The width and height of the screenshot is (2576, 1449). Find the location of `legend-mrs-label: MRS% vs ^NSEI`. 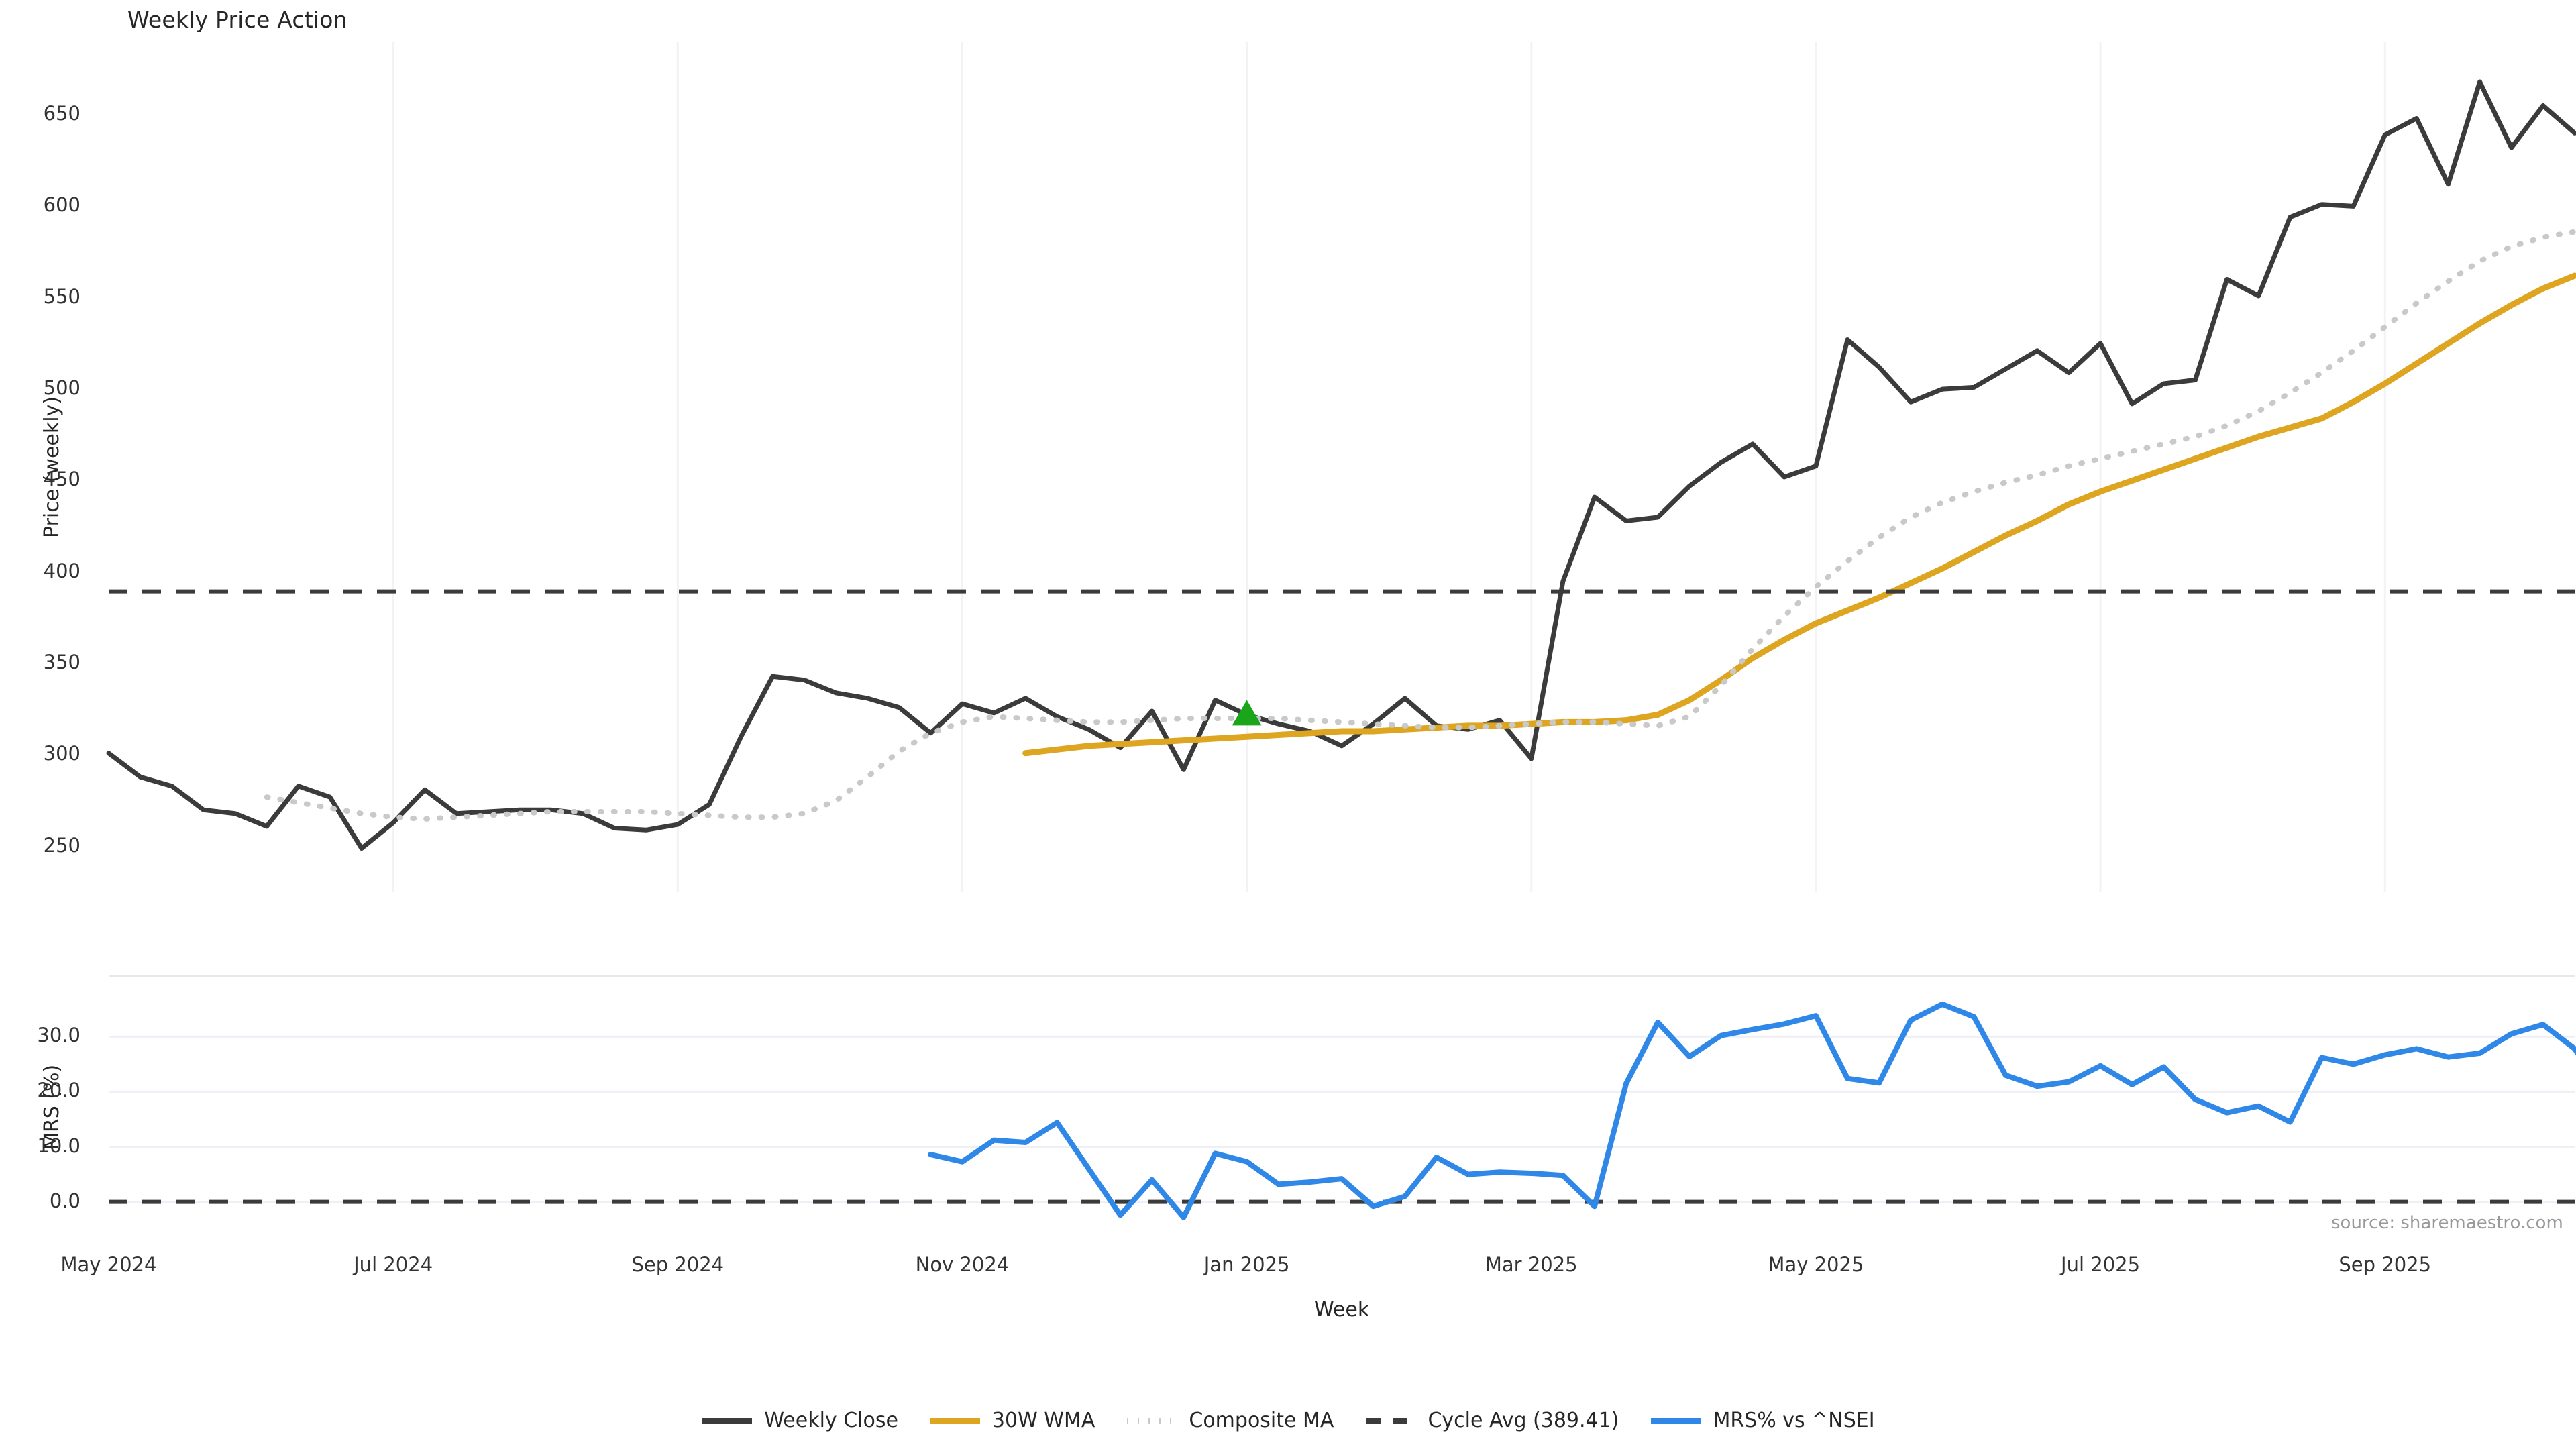

legend-mrs-label: MRS% vs ^NSEI is located at coordinates (1794, 1420).